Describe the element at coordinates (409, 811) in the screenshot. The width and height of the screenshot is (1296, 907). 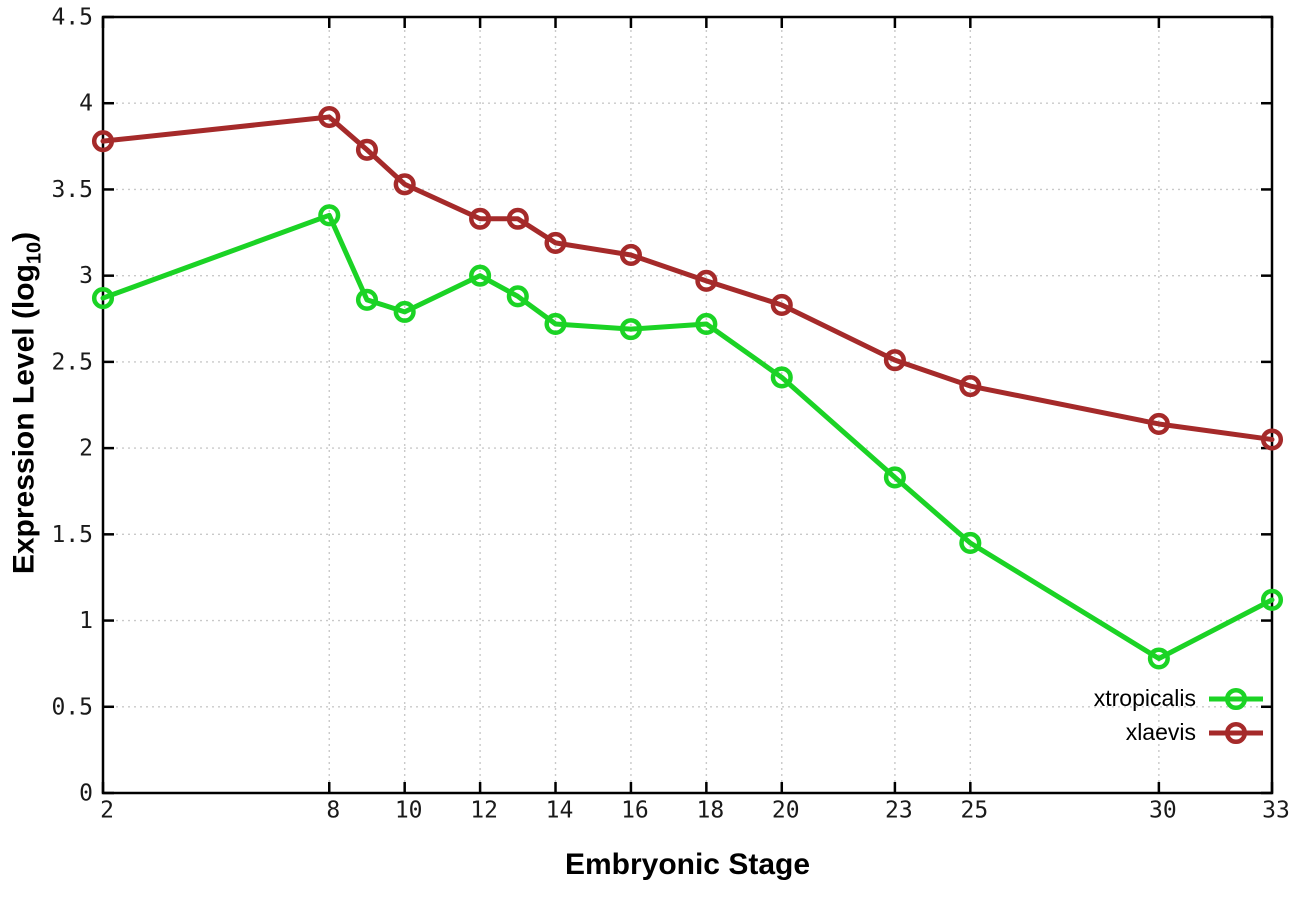
I see `x-tick-label: 10` at that location.